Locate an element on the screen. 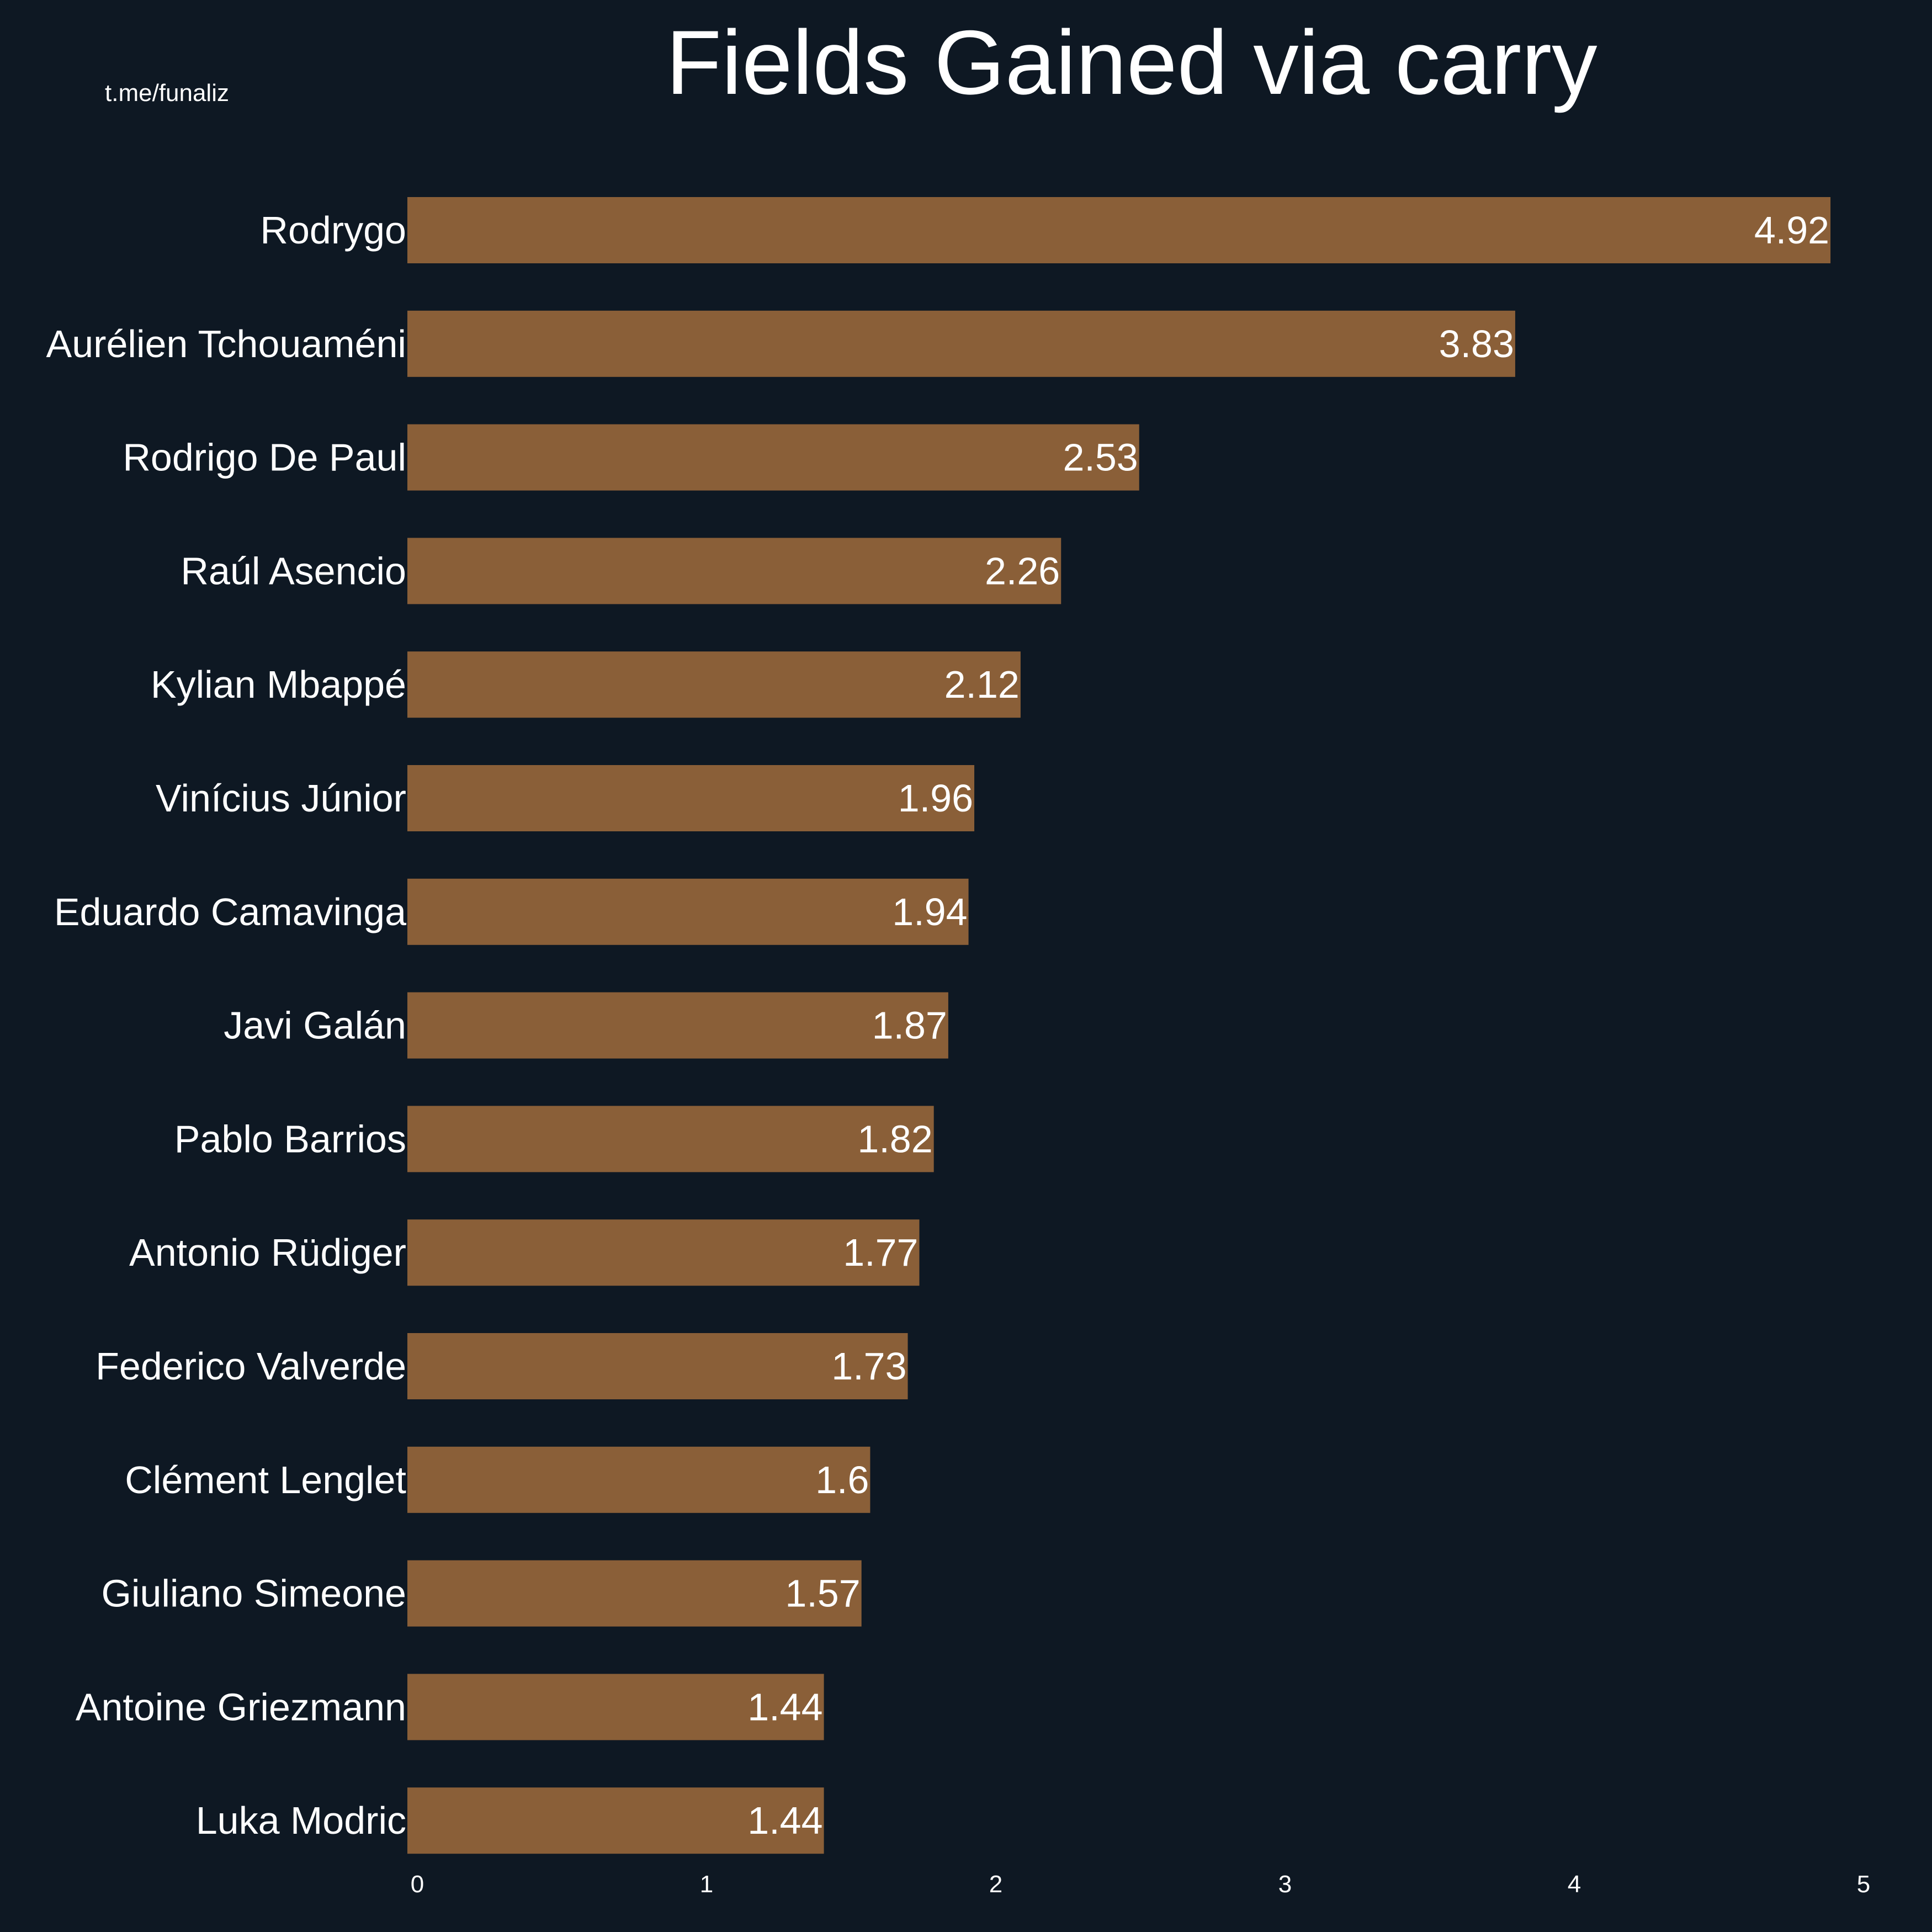 The height and width of the screenshot is (1932, 1932). bar-group: Raúl Asencio 2.26 is located at coordinates (621, 571).